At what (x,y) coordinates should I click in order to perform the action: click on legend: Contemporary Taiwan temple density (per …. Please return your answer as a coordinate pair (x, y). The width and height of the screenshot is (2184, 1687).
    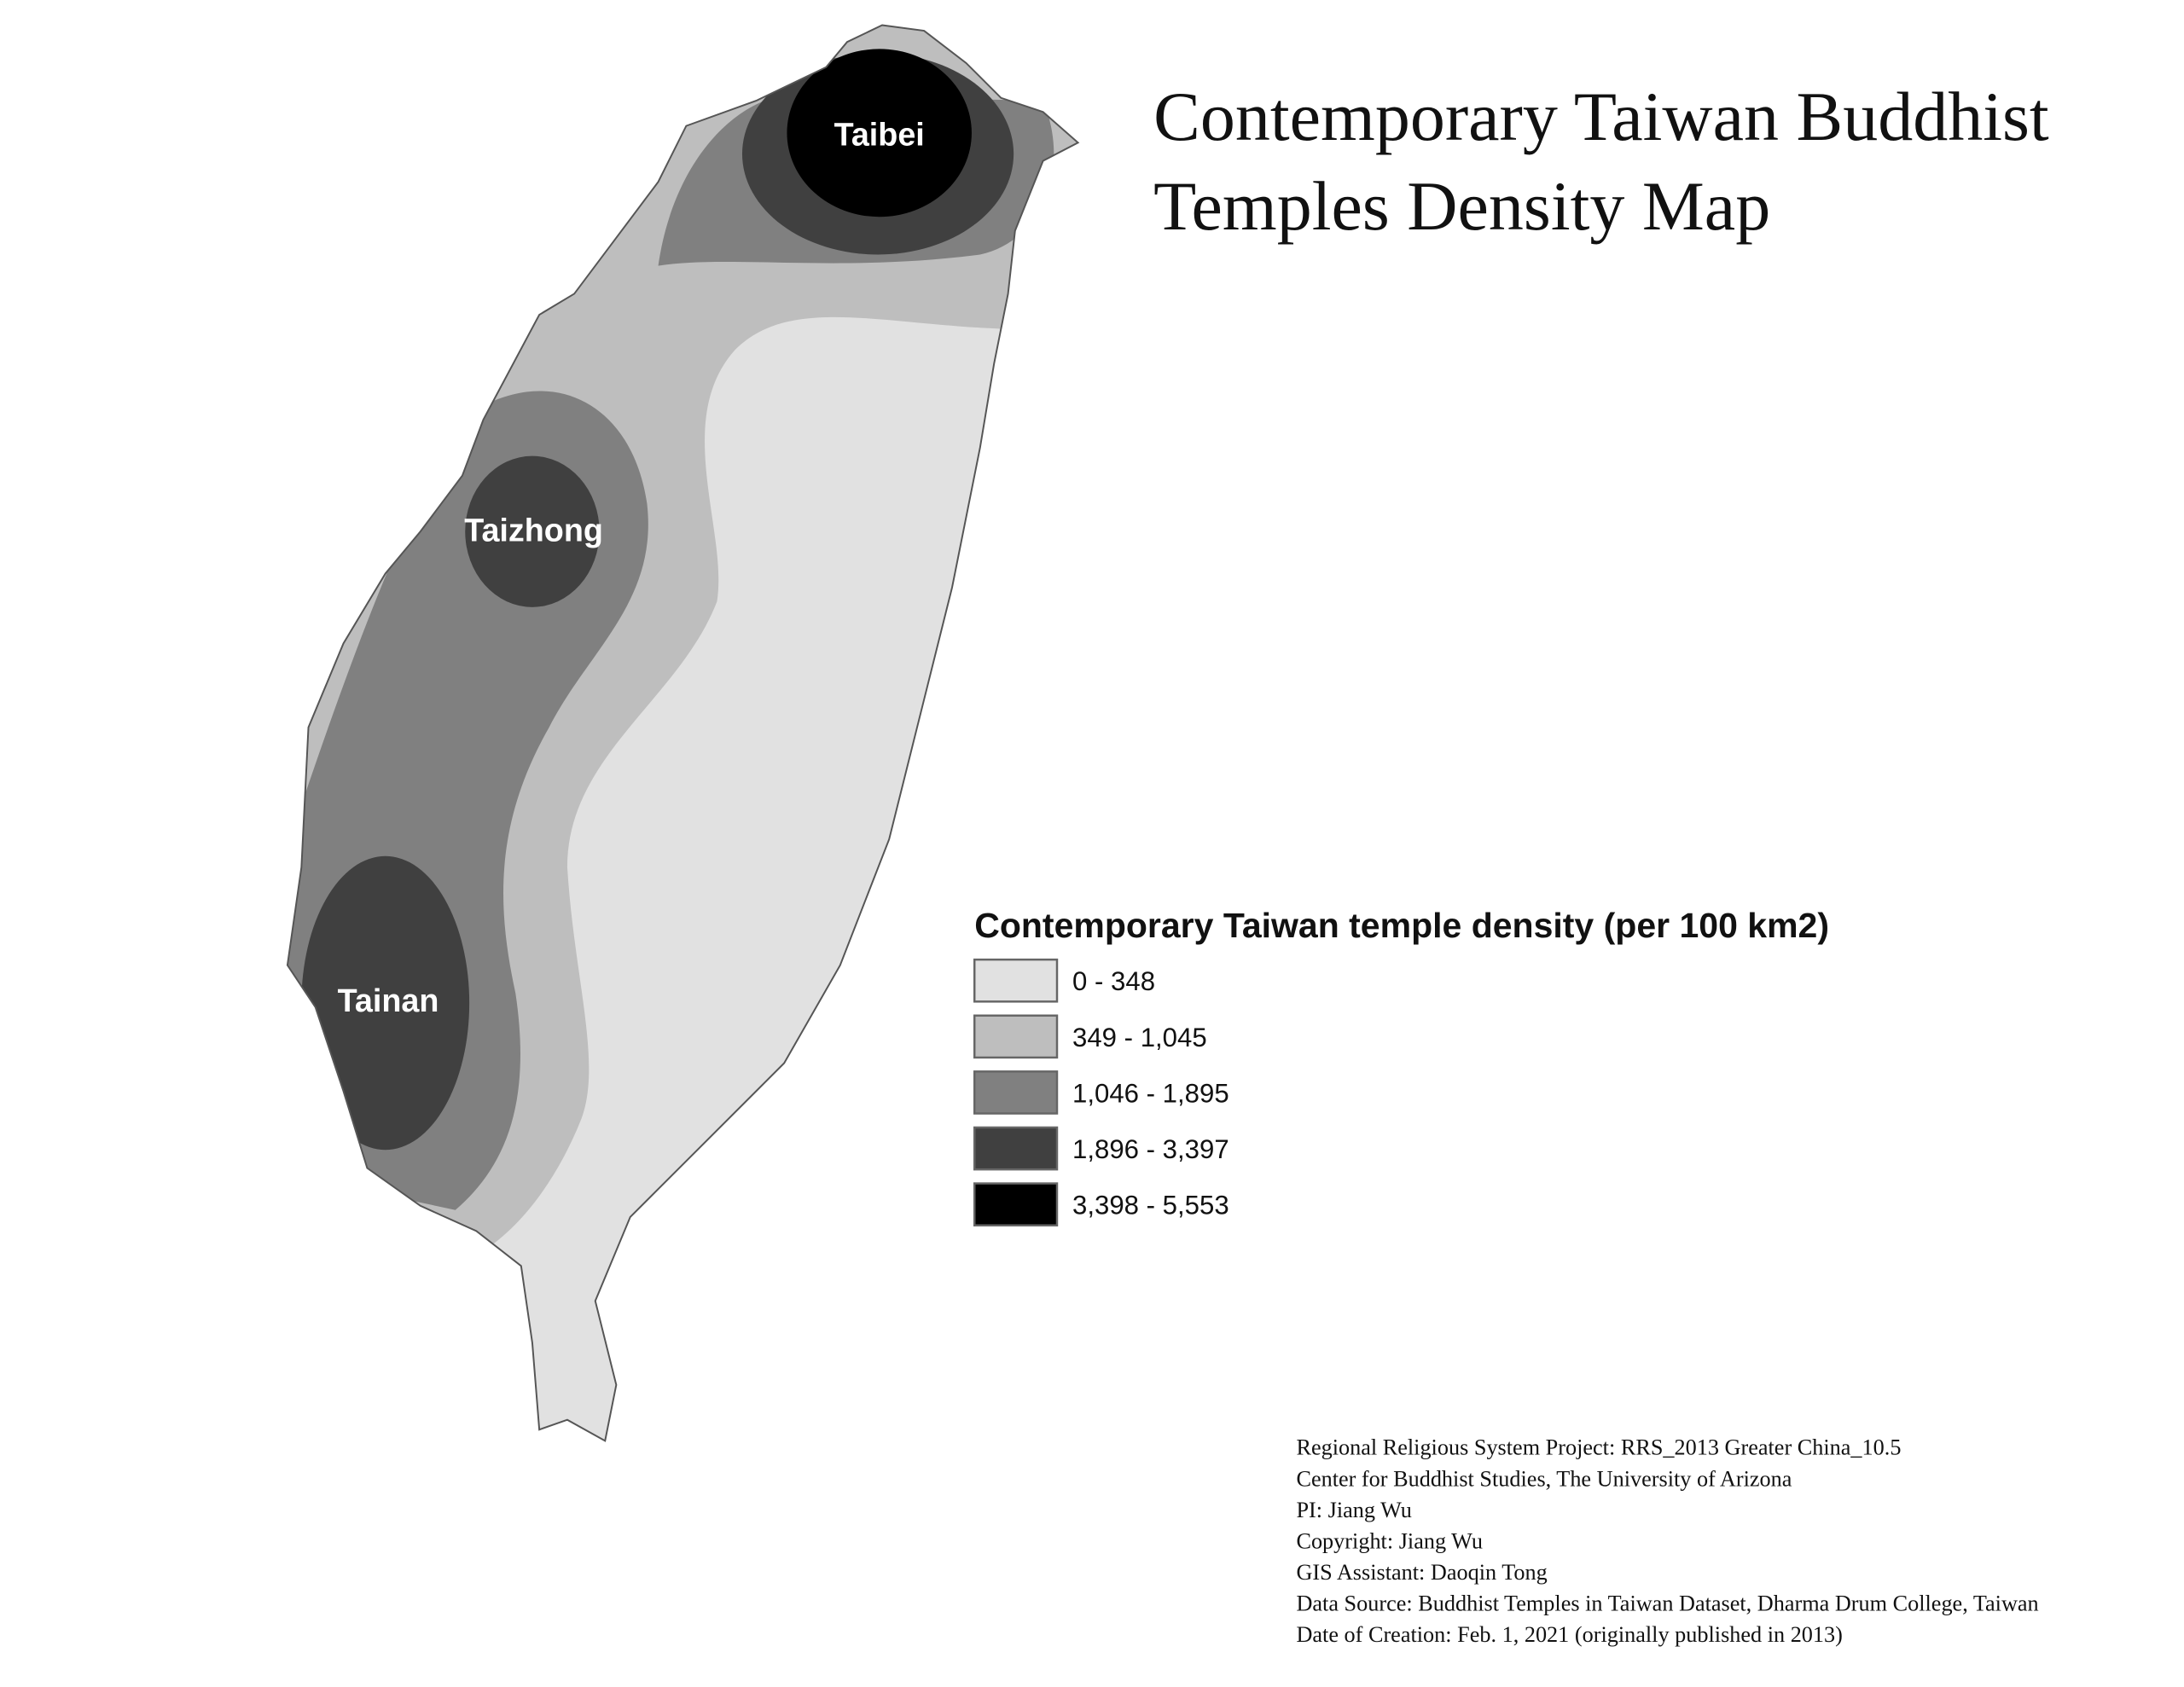
    Looking at the image, I should click on (1401, 1066).